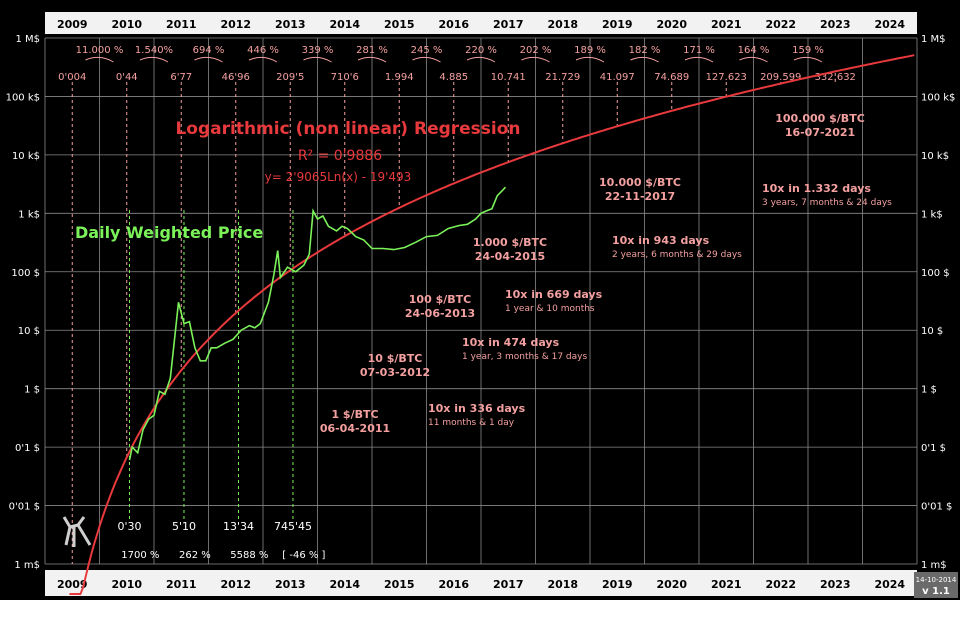  Describe the element at coordinates (154, 50) in the screenshot. I see `regression-growth-label: 1.540%` at that location.